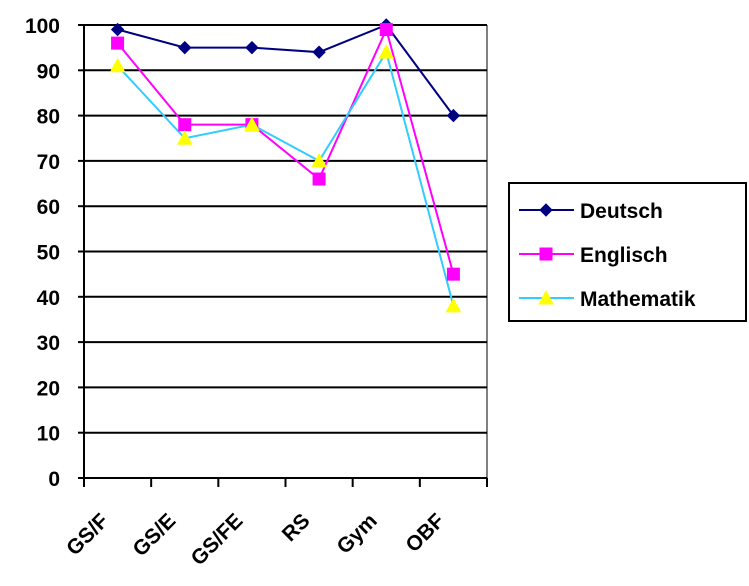 This screenshot has width=749, height=586. What do you see at coordinates (386, 51) in the screenshot?
I see `data-point-mathematik-gym` at bounding box center [386, 51].